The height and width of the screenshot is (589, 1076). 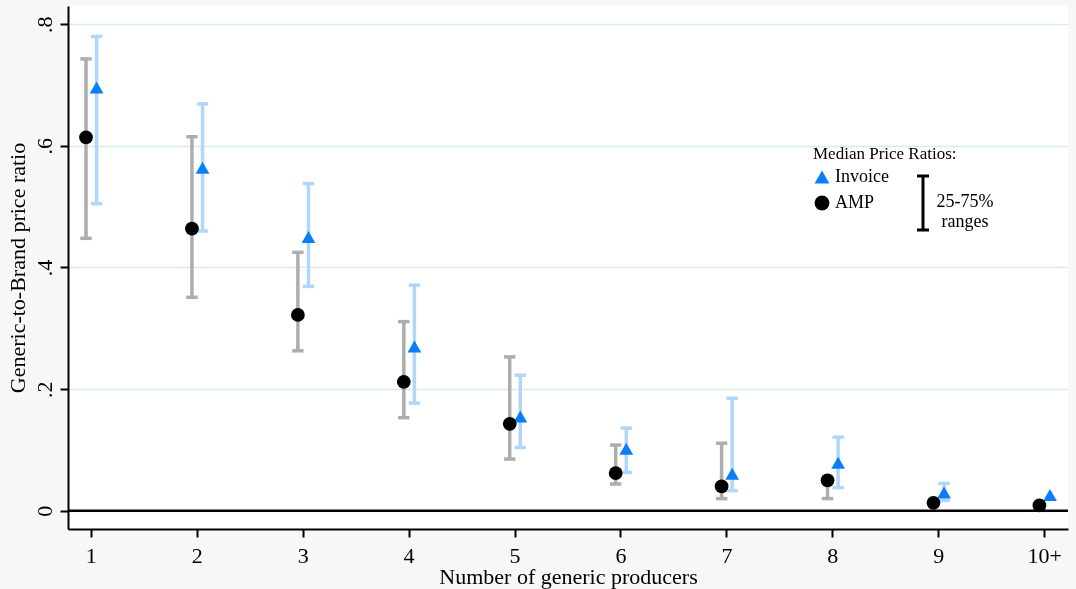 I want to click on y-axis-title: Generic-to-Brand price ratio, so click(x=17, y=268).